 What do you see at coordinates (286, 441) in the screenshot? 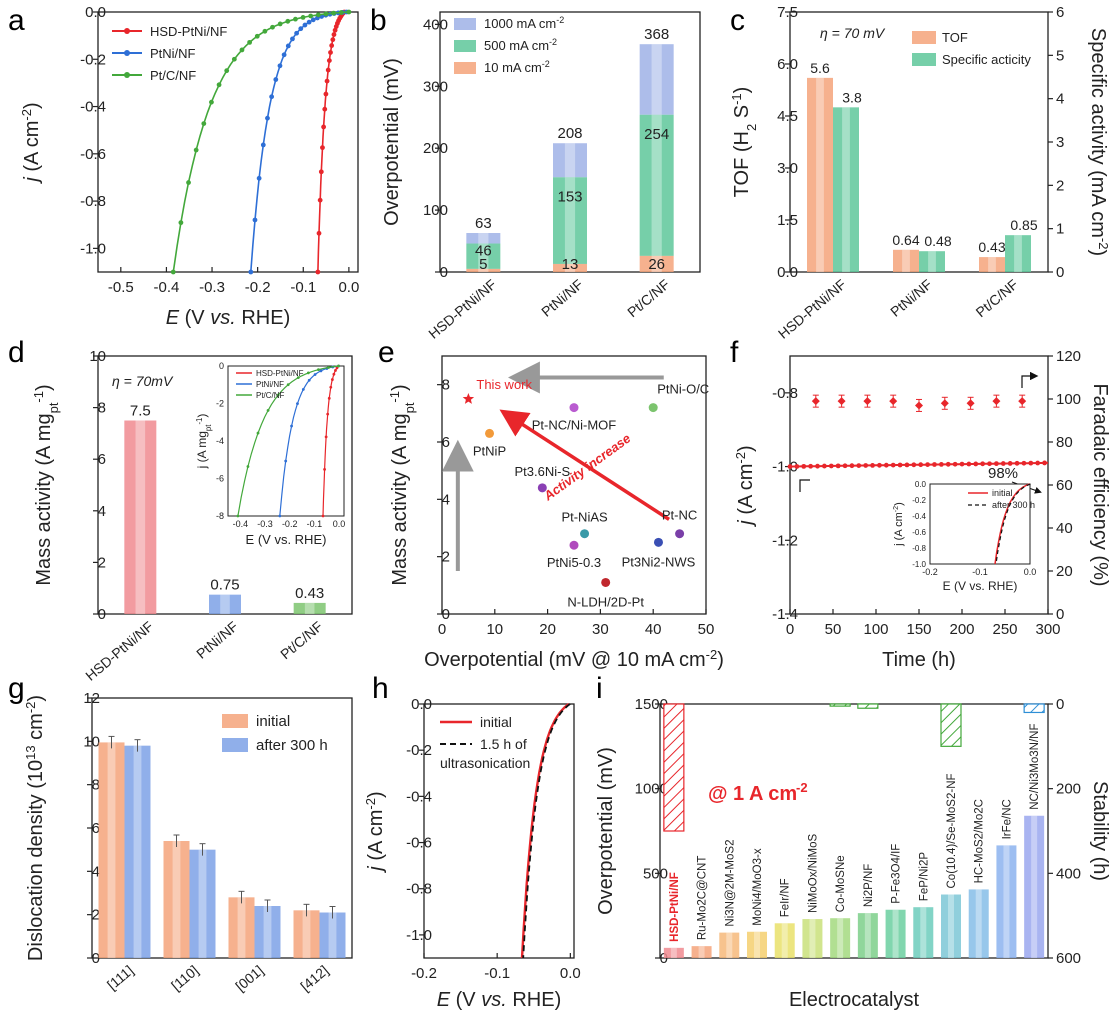
I see `d-inset-frame` at bounding box center [286, 441].